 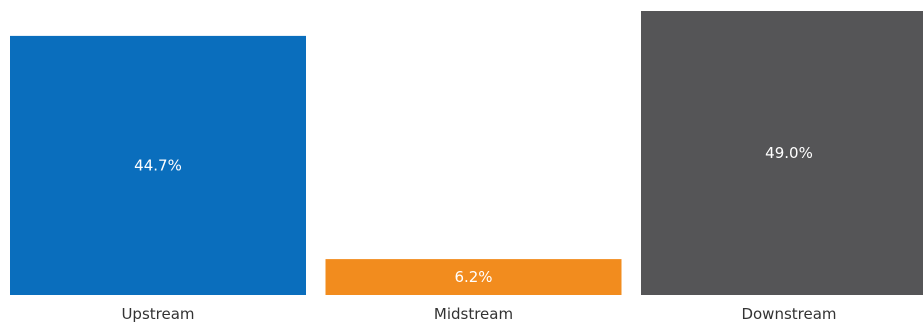 What do you see at coordinates (157, 314) in the screenshot?
I see `category-label-upstream: Upstream` at bounding box center [157, 314].